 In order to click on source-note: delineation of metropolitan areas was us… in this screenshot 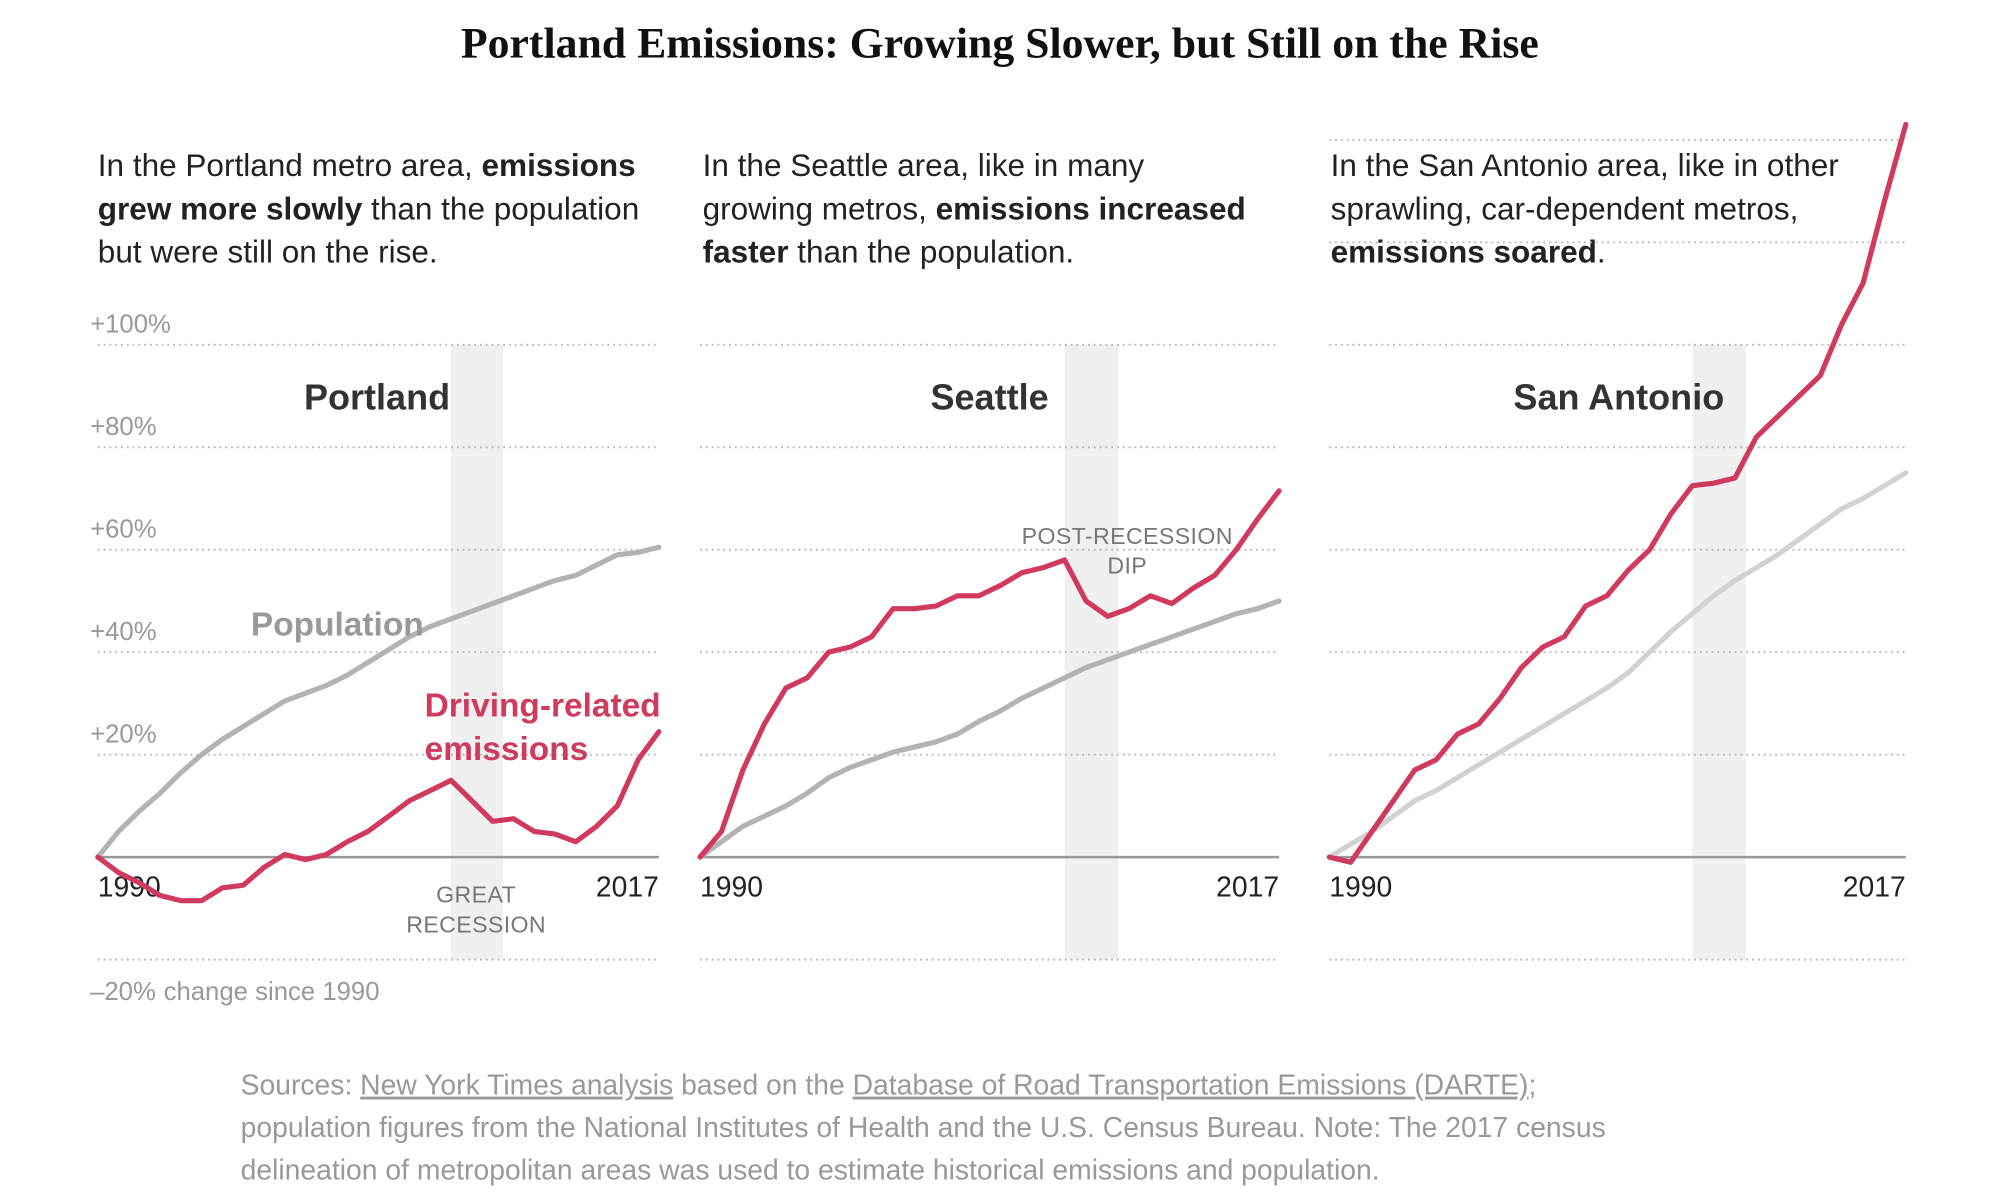, I will do `click(810, 1170)`.